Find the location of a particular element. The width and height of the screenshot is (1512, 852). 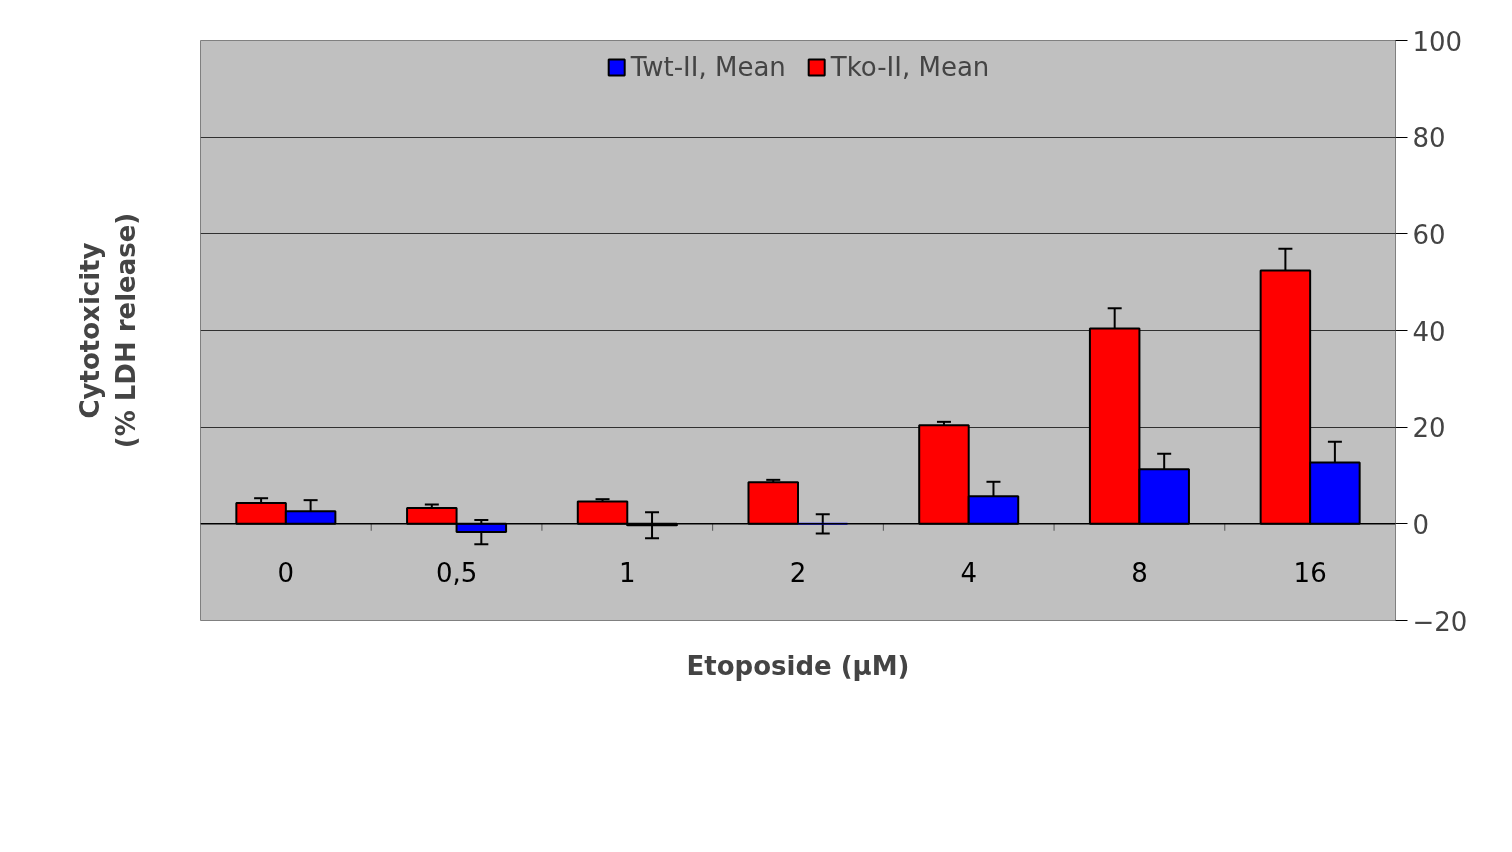

x-tick-label: 0 is located at coordinates (286, 573).